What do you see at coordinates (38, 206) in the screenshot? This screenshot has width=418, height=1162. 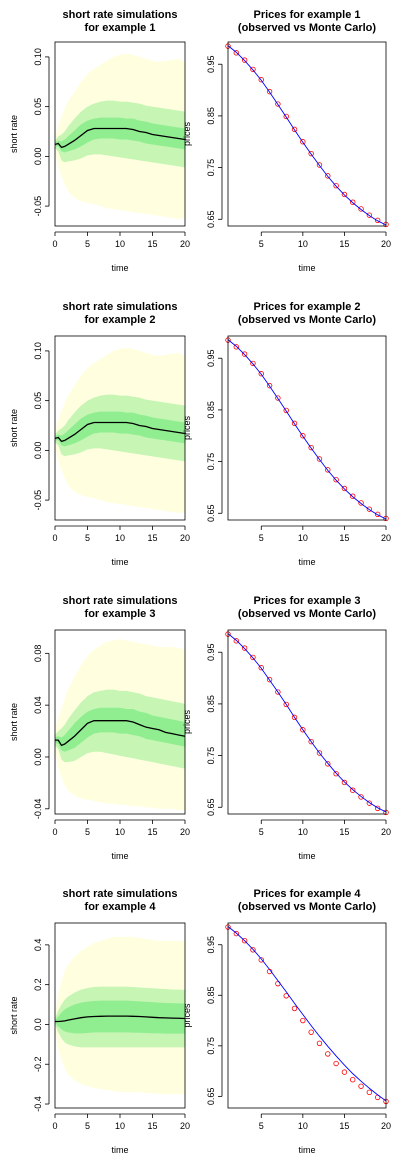 I see `y-tick-label: -0.05` at bounding box center [38, 206].